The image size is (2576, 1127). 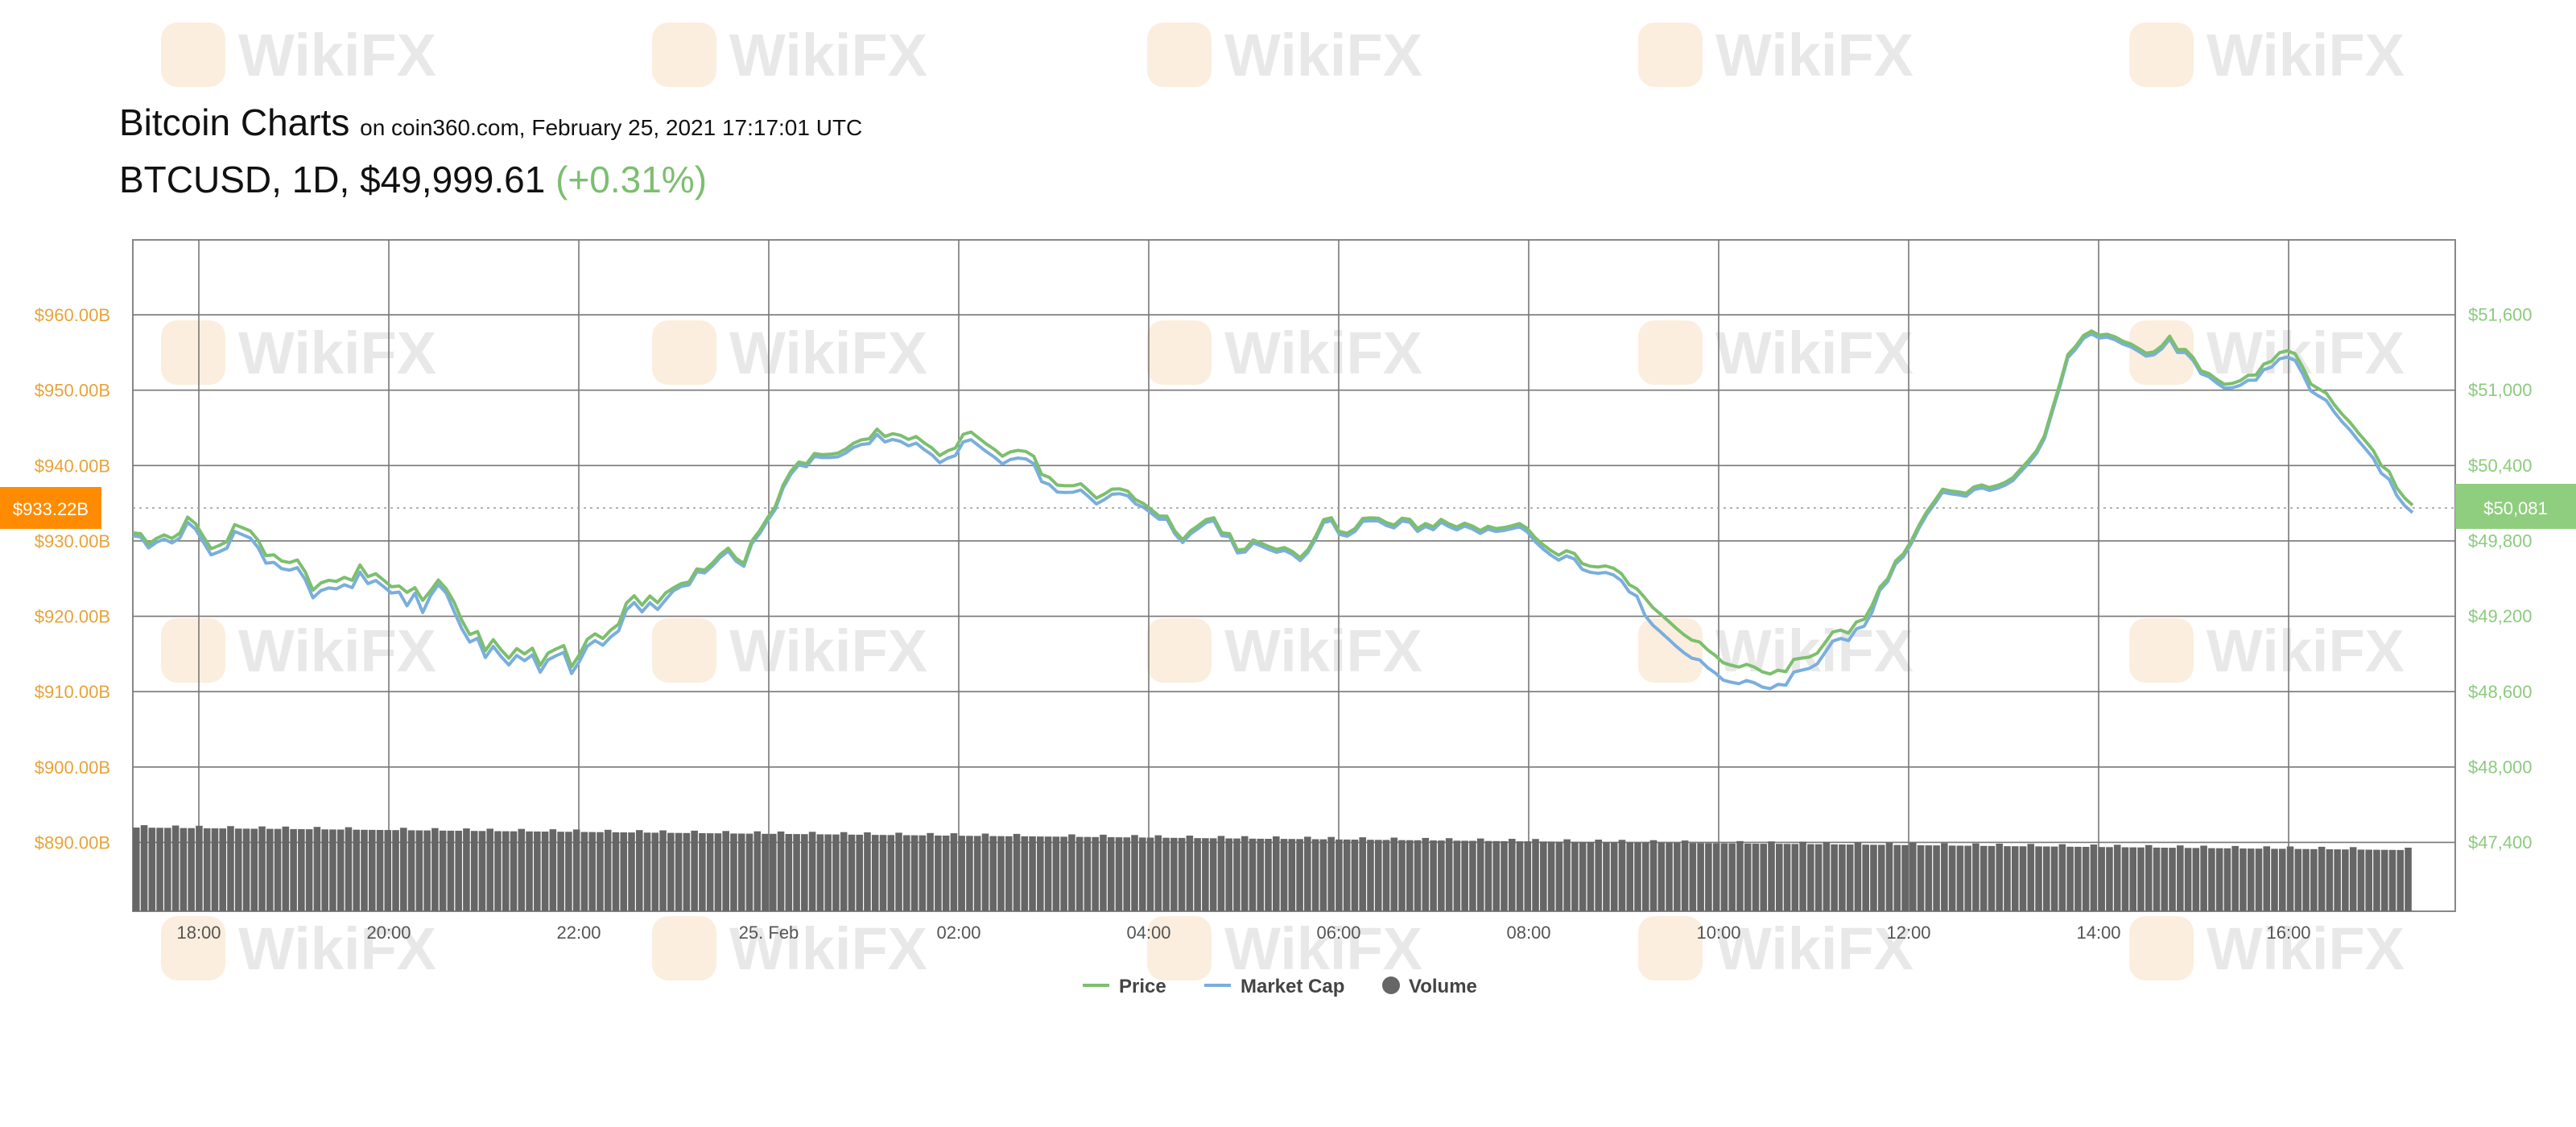 I want to click on left-axis-tick-label: $940.00B, so click(x=72, y=466).